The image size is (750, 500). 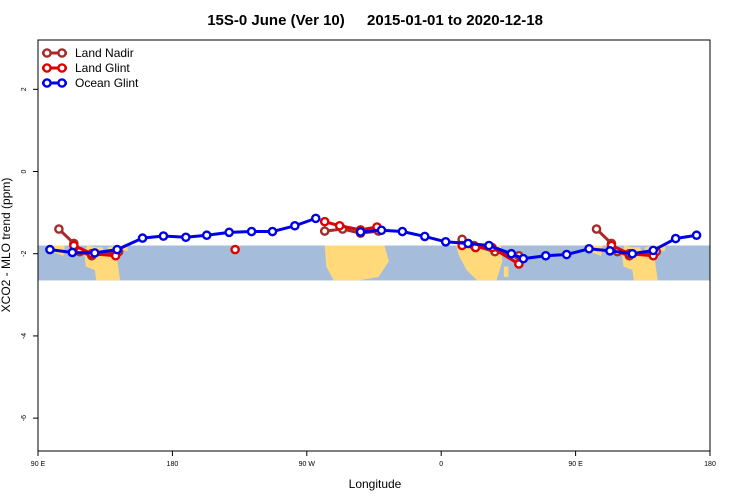 What do you see at coordinates (24, 171) in the screenshot?
I see `y-tick-label: 0` at bounding box center [24, 171].